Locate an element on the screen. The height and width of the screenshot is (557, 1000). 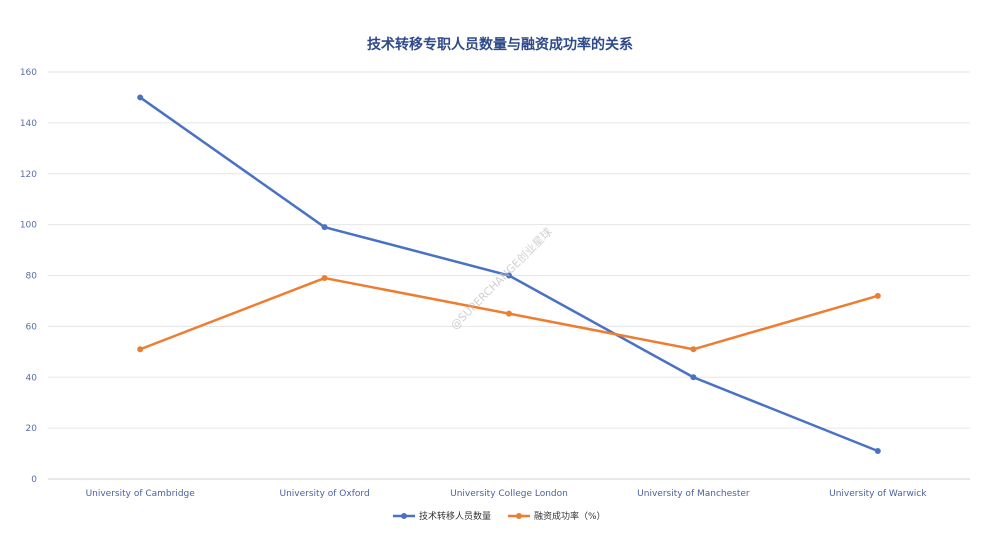
y-tick-label: 60 is located at coordinates (32, 327).